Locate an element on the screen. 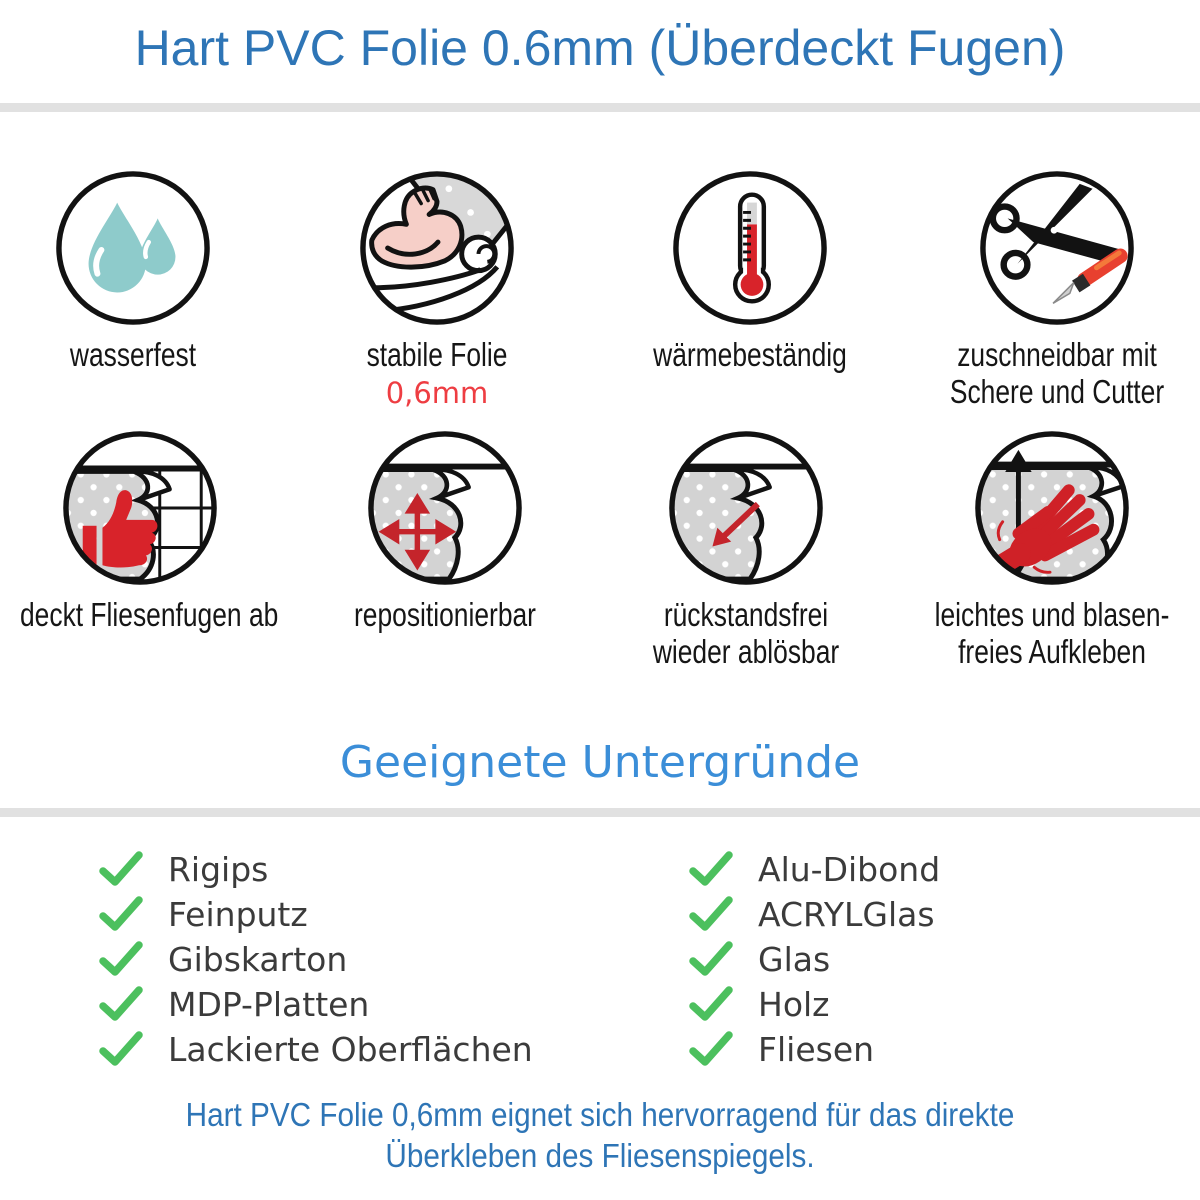  feature-rueckstandsfrei: rückstandsfrei wieder ablösbar is located at coordinates (746, 549).